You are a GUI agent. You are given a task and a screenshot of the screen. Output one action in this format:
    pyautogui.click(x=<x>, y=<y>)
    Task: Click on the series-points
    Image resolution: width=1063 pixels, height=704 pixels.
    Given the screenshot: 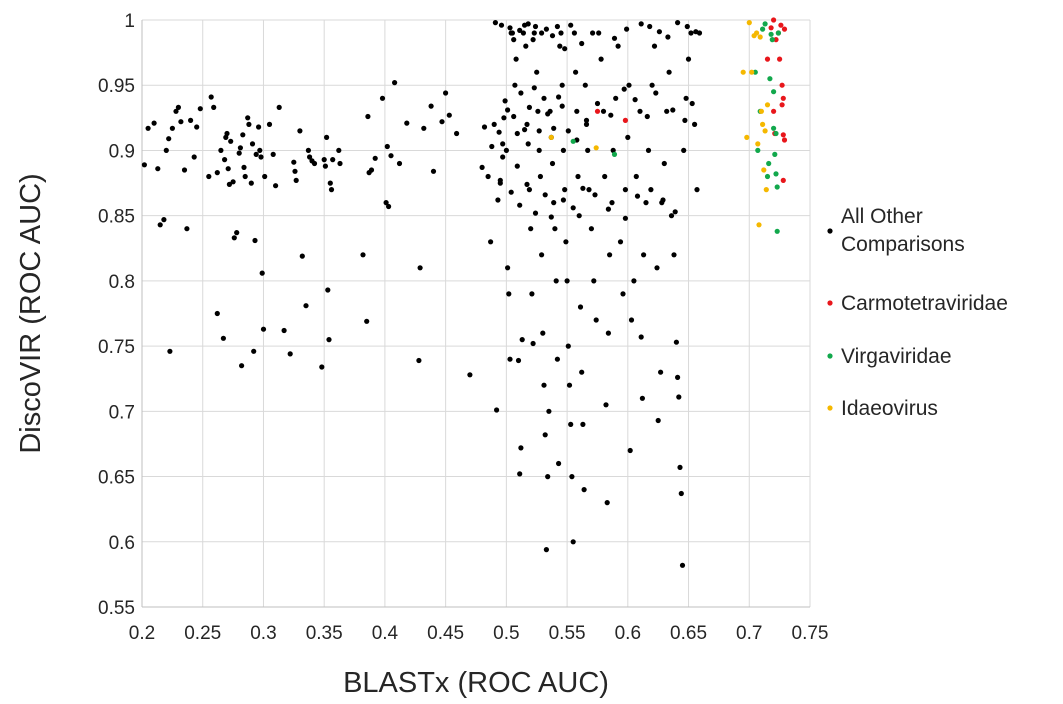 What is the action you would take?
    pyautogui.click(x=676, y=127)
    